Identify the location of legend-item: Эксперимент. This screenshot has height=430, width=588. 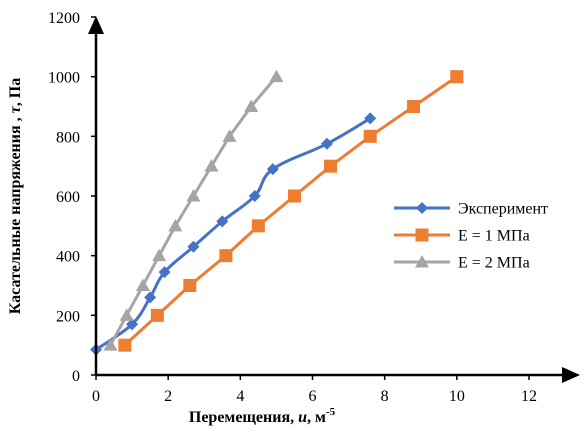
(471, 209).